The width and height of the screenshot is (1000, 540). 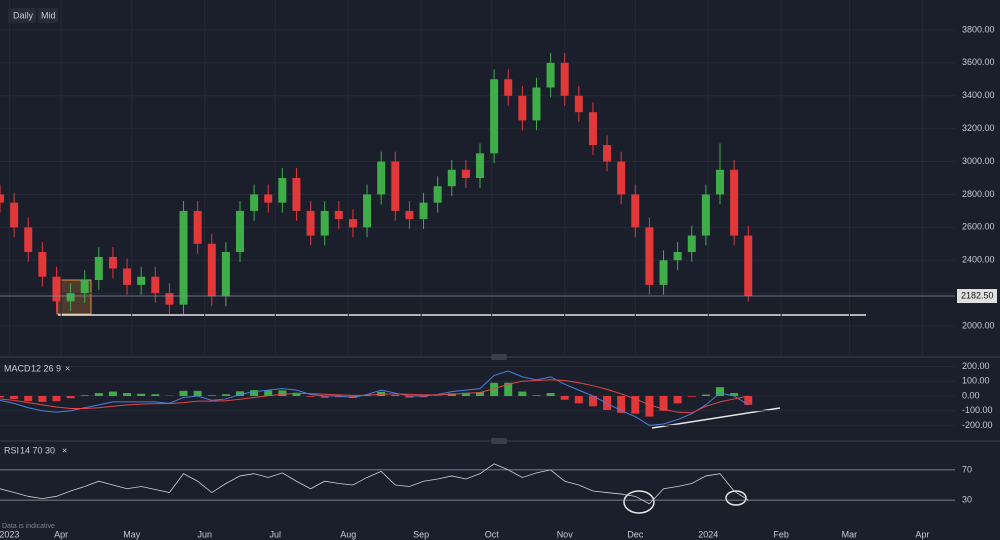 I want to click on x-tick-label: Aug, so click(x=348, y=534).